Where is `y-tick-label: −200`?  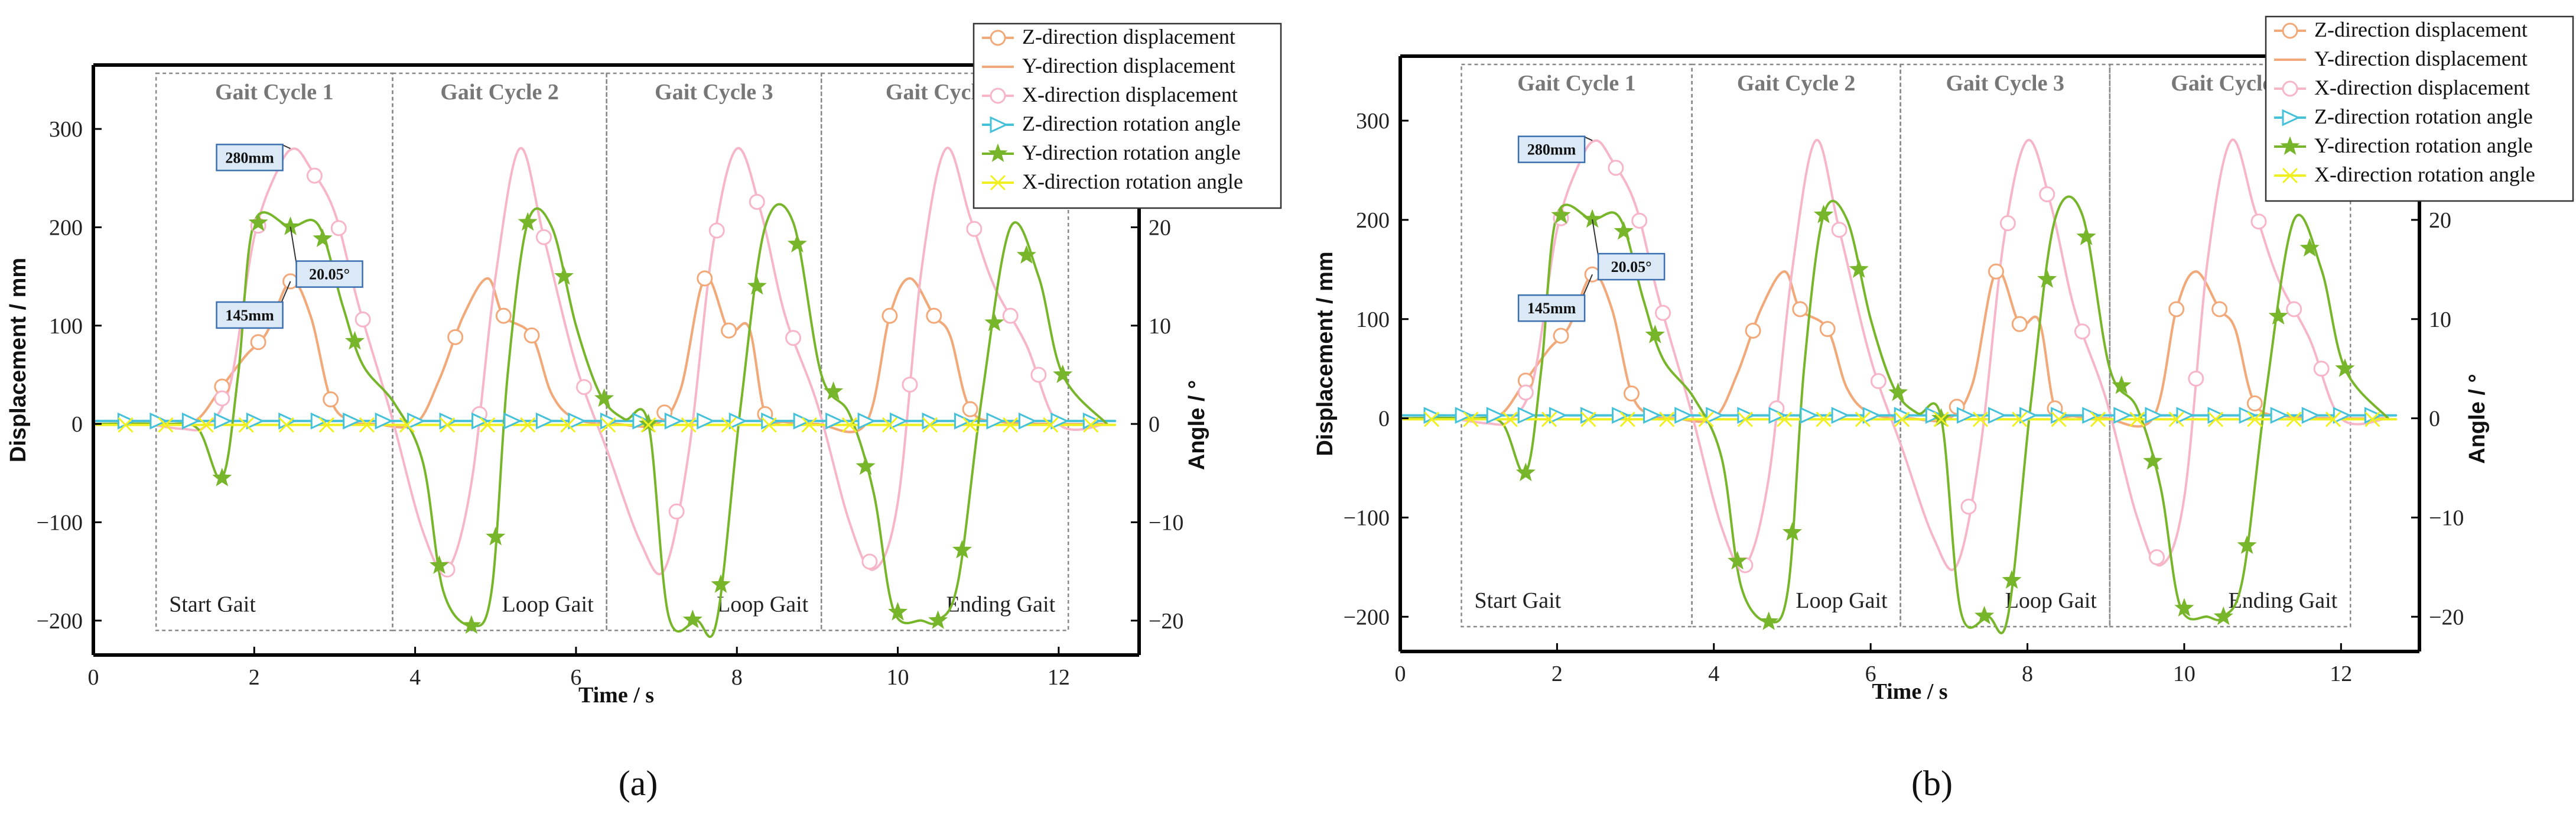 y-tick-label: −200 is located at coordinates (1367, 618).